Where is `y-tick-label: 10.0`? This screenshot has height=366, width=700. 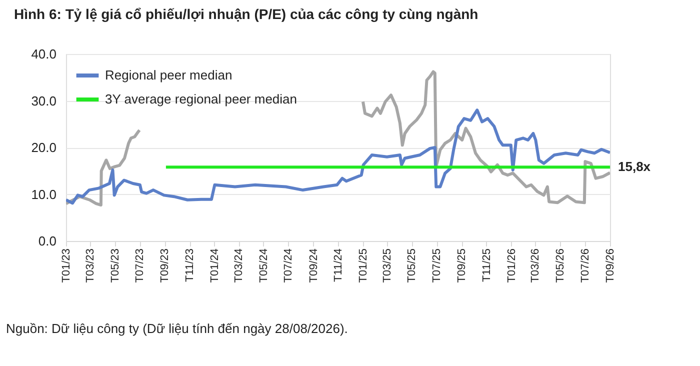
y-tick-label: 10.0 is located at coordinates (43, 194).